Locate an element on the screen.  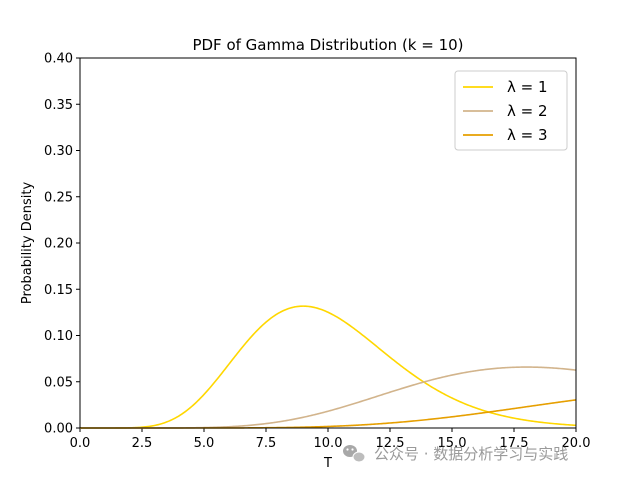
y-tick-label: 0.30 is located at coordinates (58, 151).